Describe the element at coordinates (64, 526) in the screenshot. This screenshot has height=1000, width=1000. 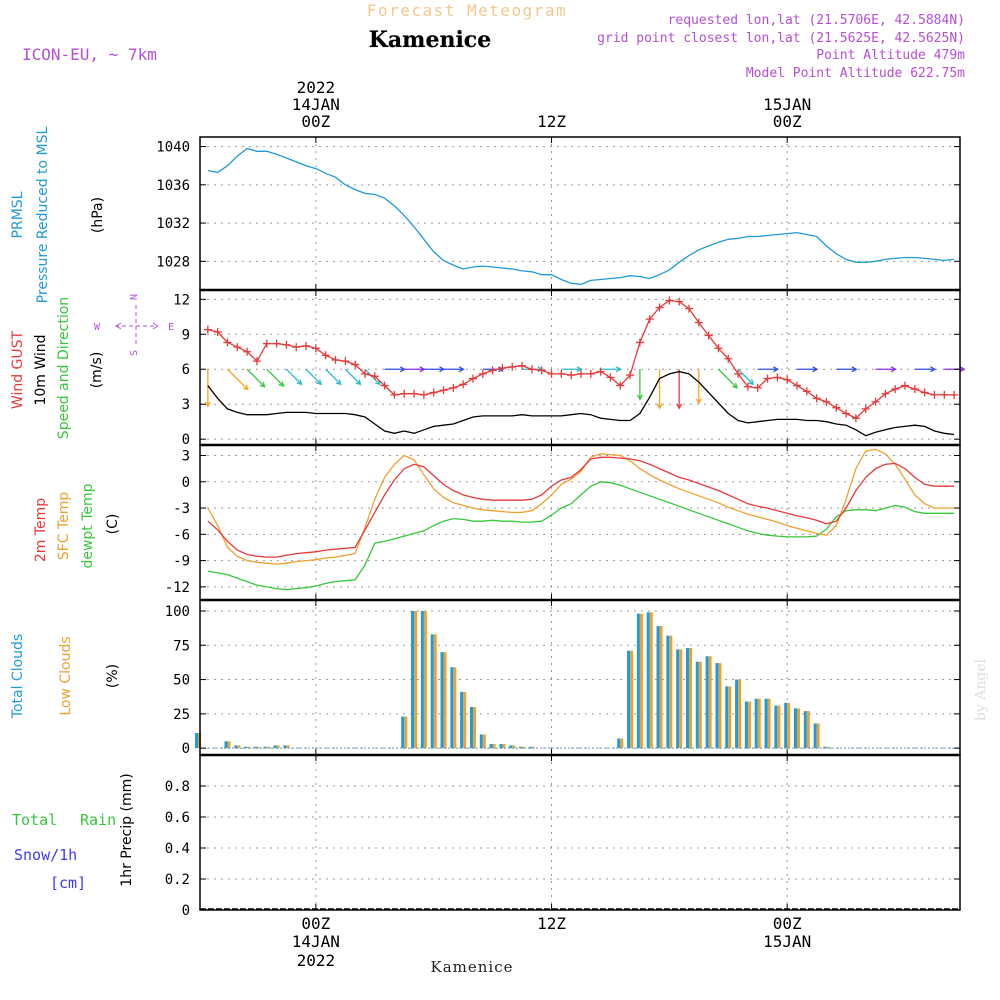
I see `temp-label-sfc: SFC Temp` at that location.